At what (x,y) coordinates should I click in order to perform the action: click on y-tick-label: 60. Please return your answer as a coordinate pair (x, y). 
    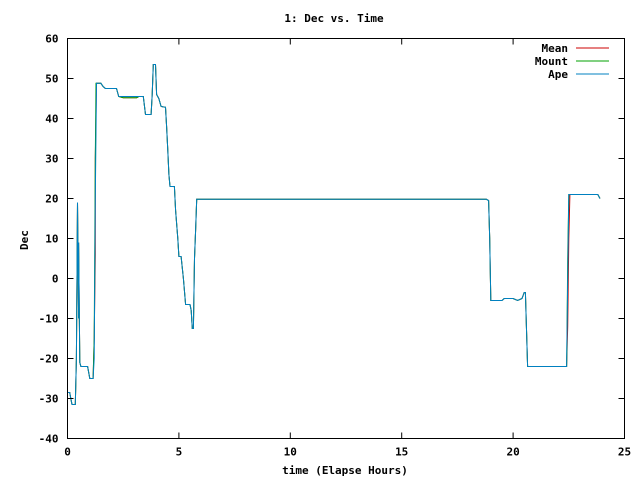
    Looking at the image, I should click on (51, 39).